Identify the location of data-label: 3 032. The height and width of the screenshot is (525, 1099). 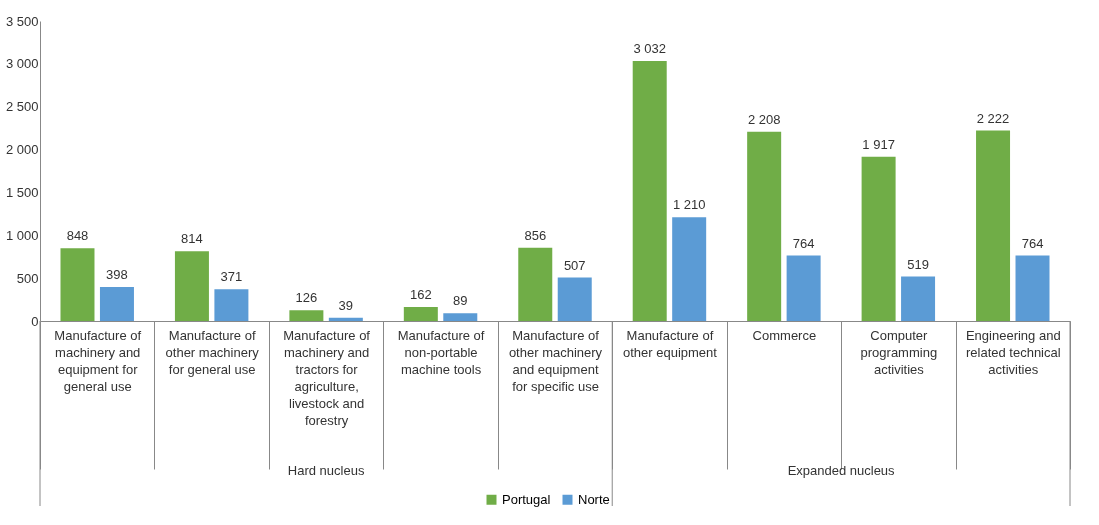
(649, 49).